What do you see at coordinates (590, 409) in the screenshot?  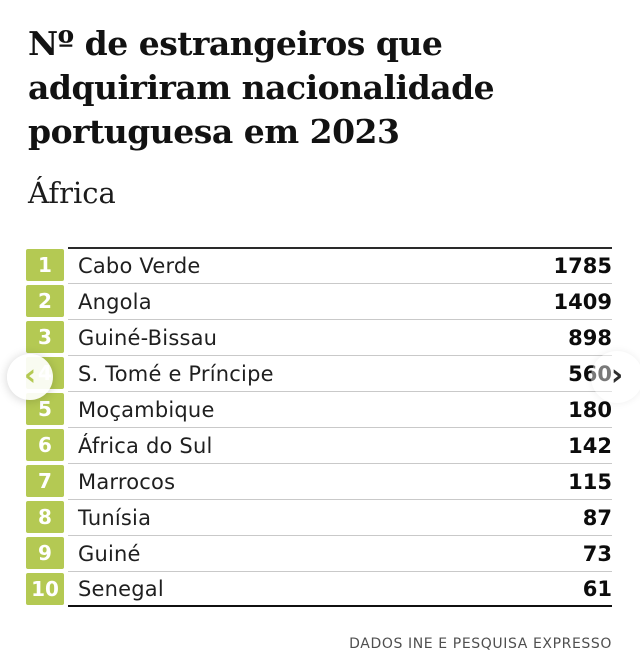 I see `value-label: 180` at bounding box center [590, 409].